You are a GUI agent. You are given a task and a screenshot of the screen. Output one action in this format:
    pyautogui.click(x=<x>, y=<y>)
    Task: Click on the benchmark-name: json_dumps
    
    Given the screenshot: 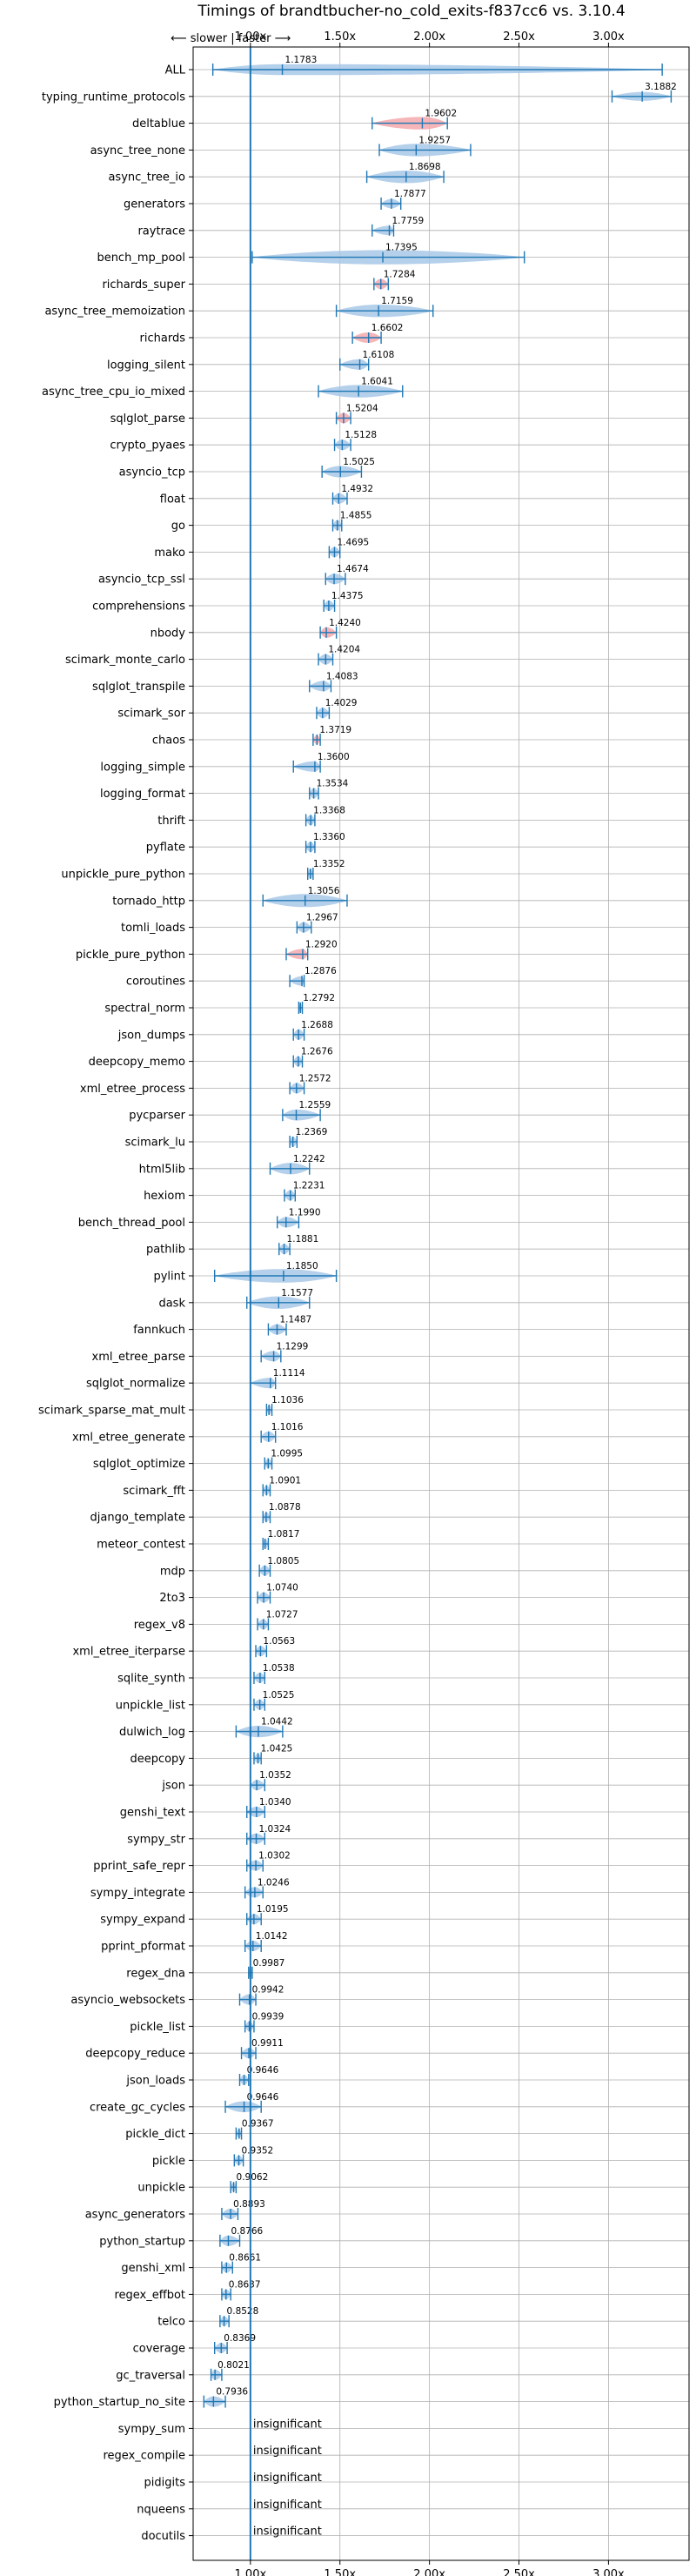 What is the action you would take?
    pyautogui.click(x=151, y=1035)
    